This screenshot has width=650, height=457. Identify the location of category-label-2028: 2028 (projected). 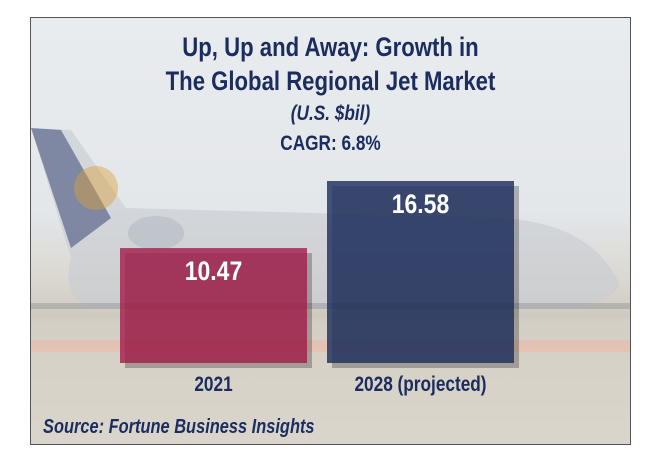
(420, 384).